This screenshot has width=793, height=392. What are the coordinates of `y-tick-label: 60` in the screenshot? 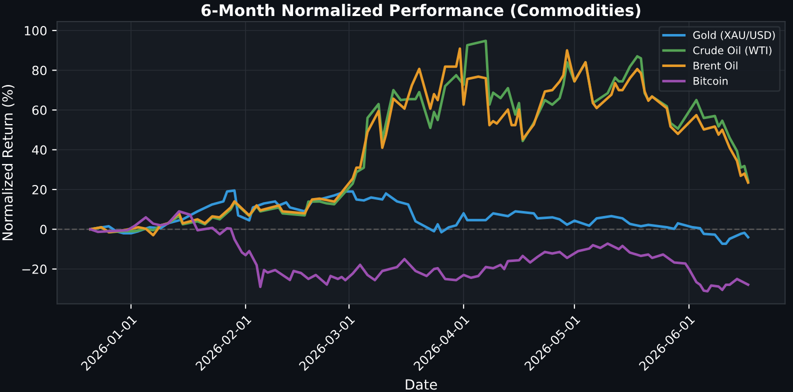 It's located at (39, 110).